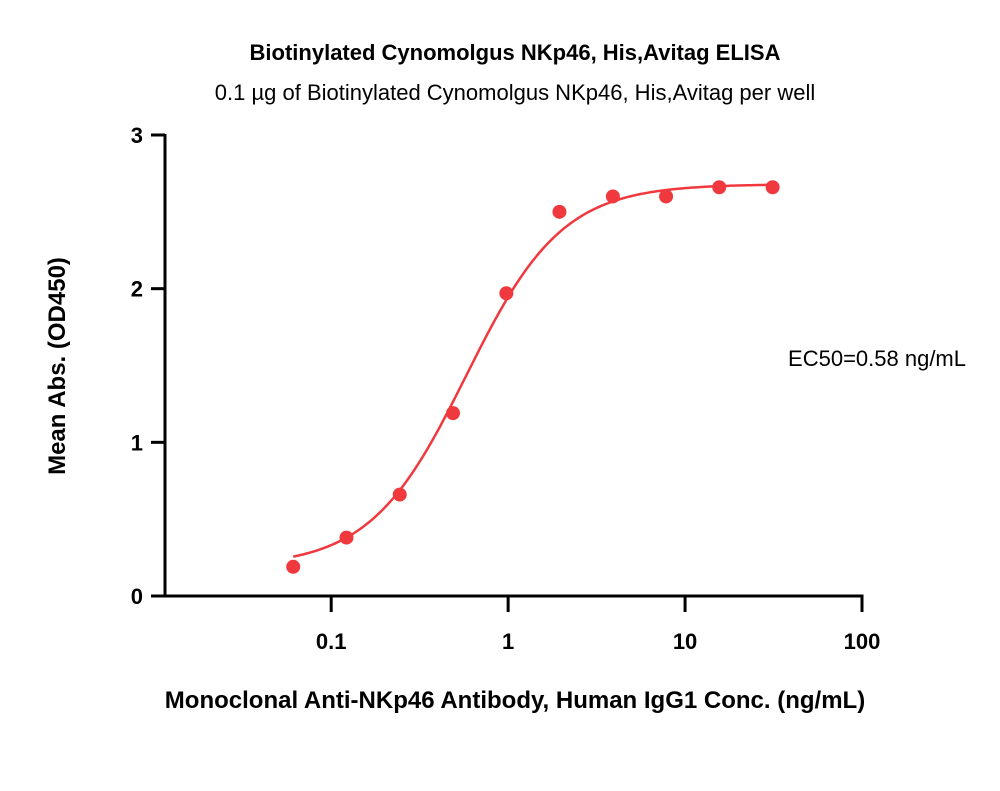 This screenshot has width=1000, height=791. Describe the element at coordinates (137, 596) in the screenshot. I see `y-tick-label: 0` at that location.